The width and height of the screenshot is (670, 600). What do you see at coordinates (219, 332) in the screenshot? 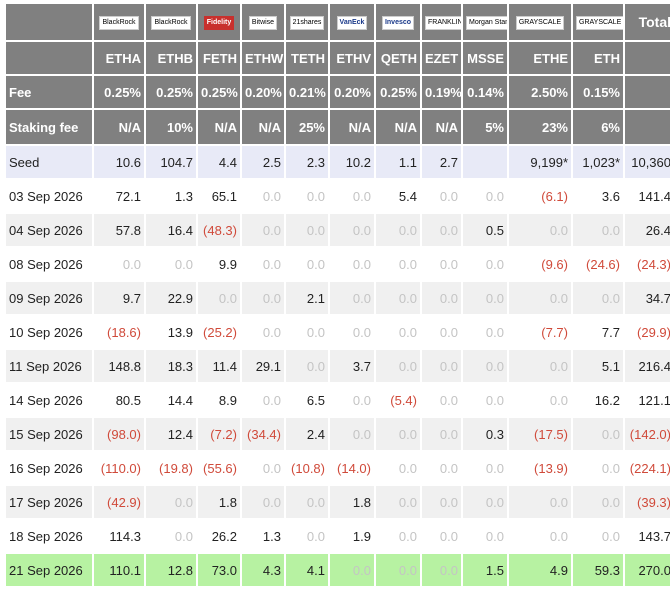
I see `flow-cell: (25.2)` at bounding box center [219, 332].